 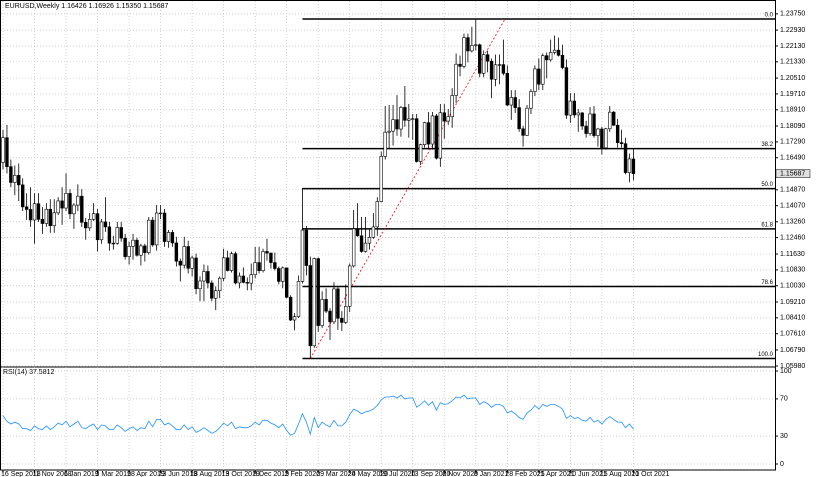 What do you see at coordinates (792, 286) in the screenshot?
I see `y-tick-label: 1.10030` at bounding box center [792, 286].